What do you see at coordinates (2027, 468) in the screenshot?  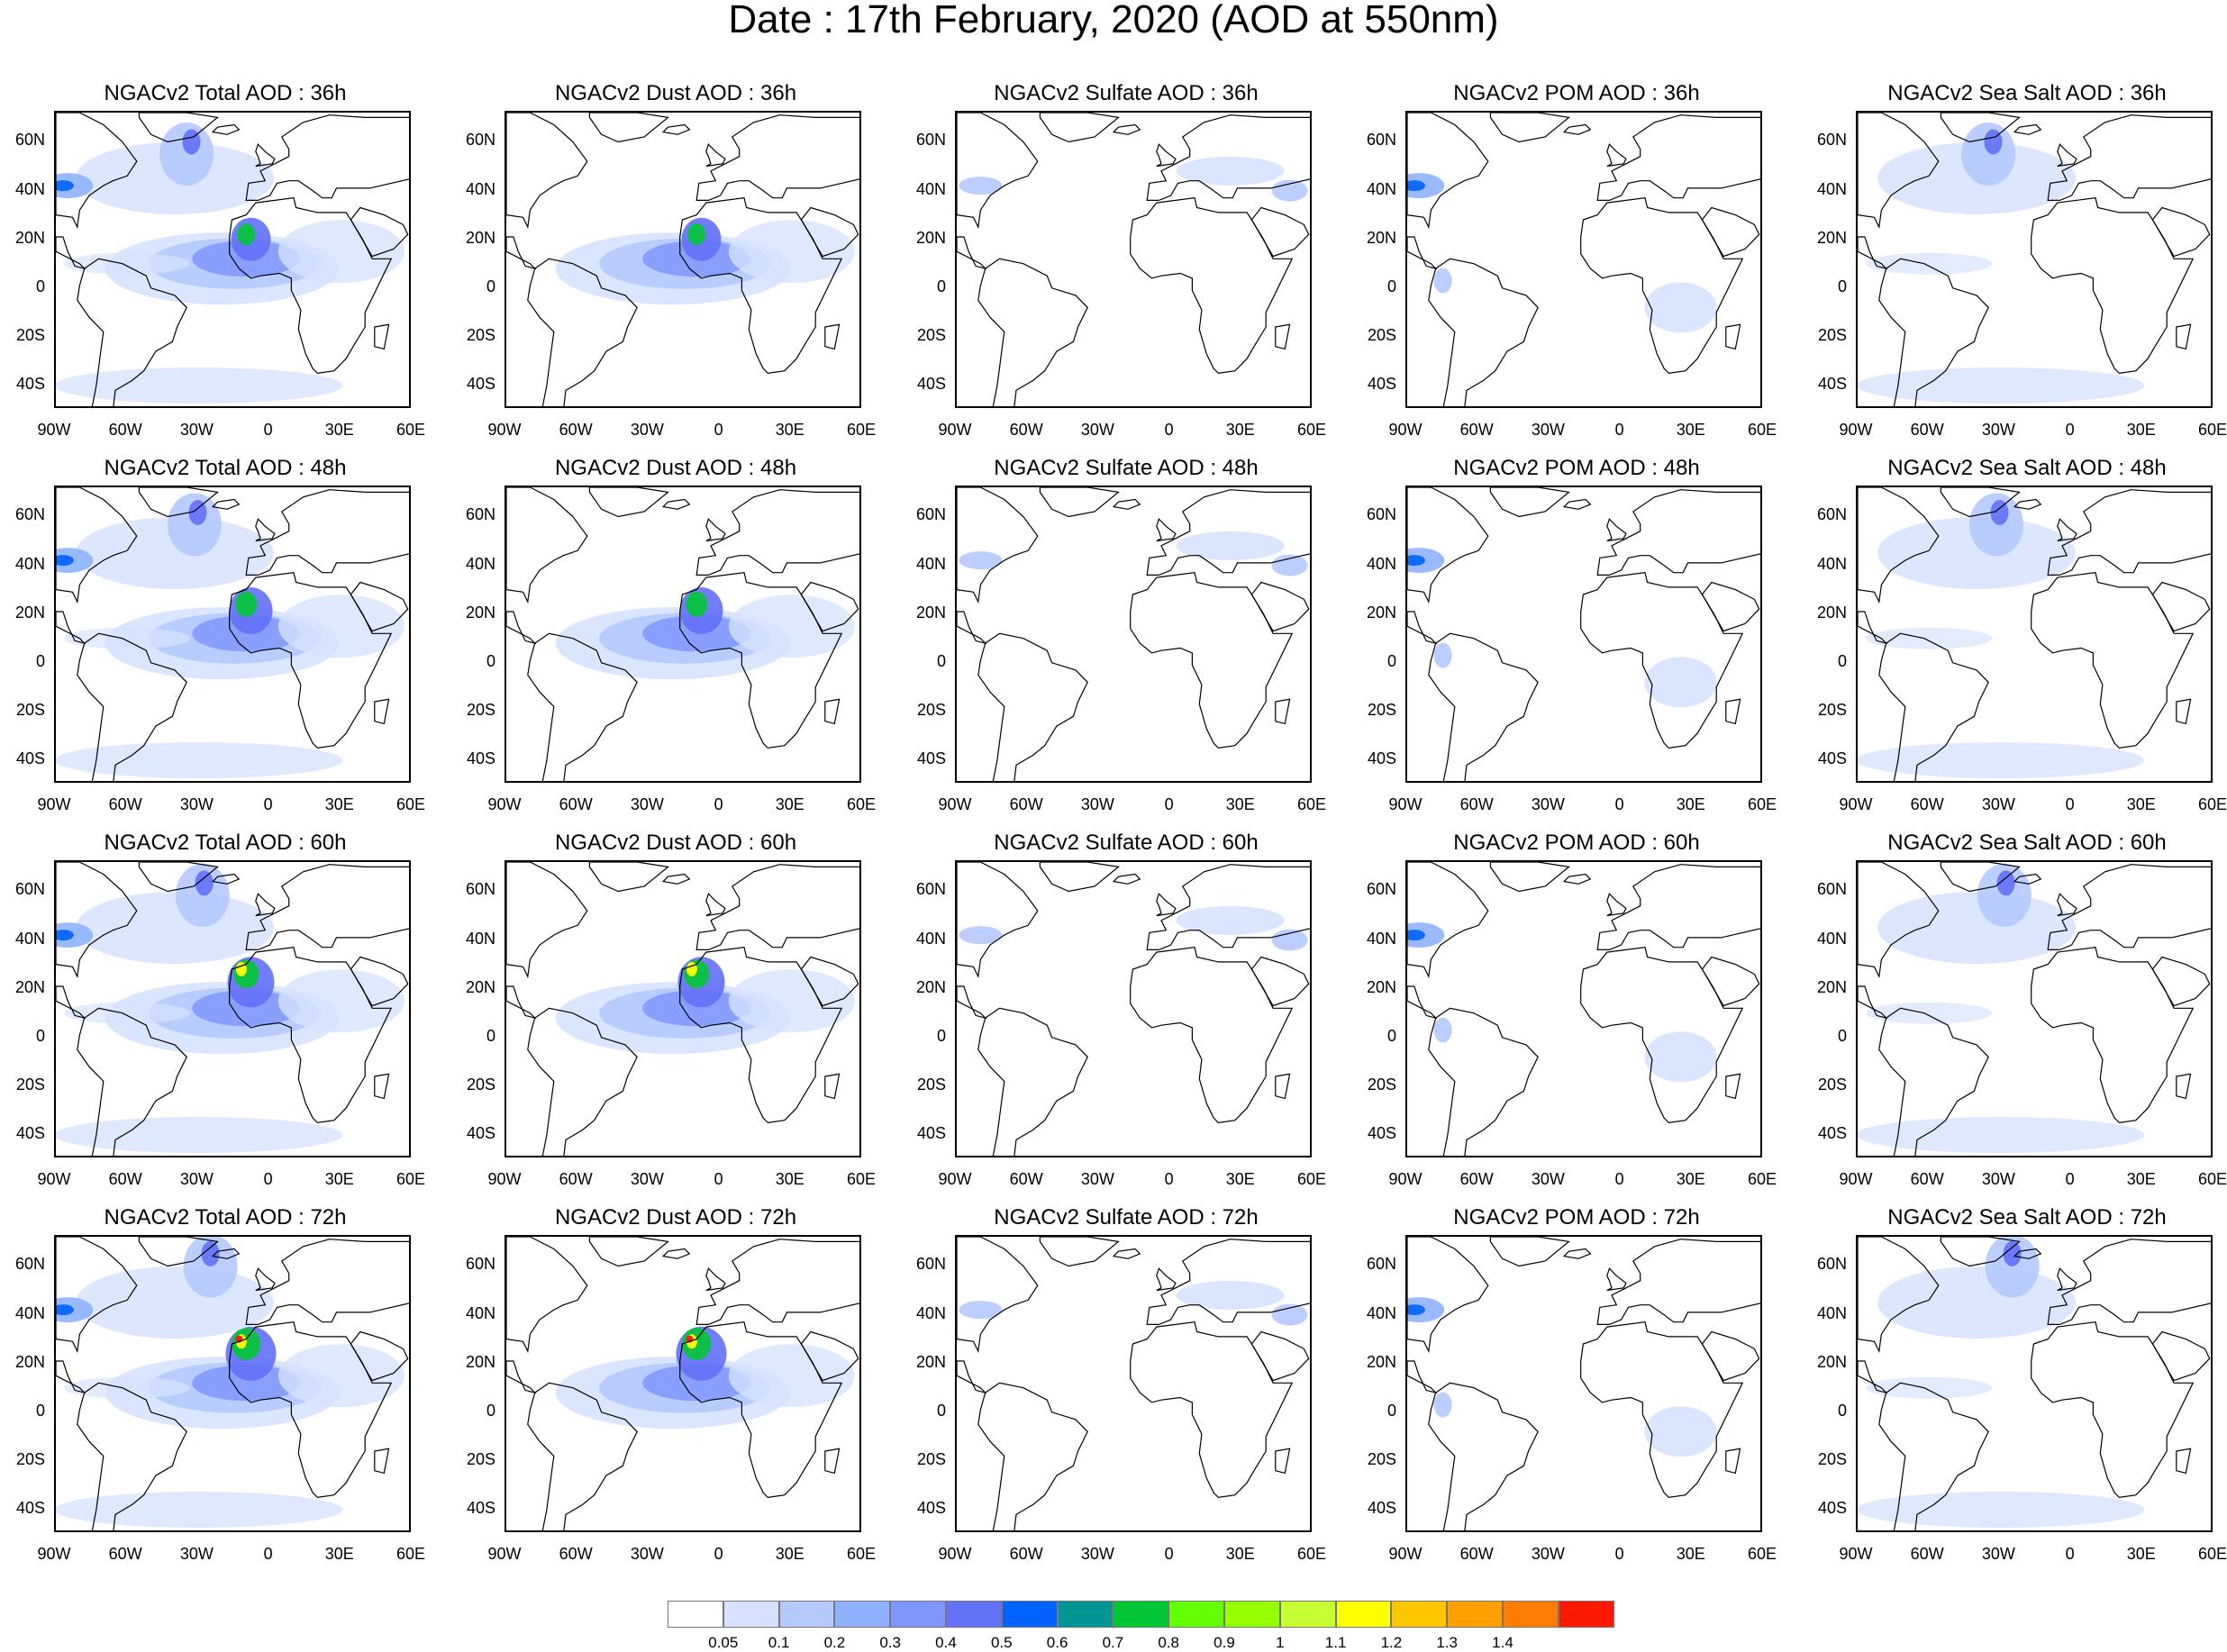 I see `panel-title: NGACv2 Sea Salt AOD : 48h` at bounding box center [2027, 468].